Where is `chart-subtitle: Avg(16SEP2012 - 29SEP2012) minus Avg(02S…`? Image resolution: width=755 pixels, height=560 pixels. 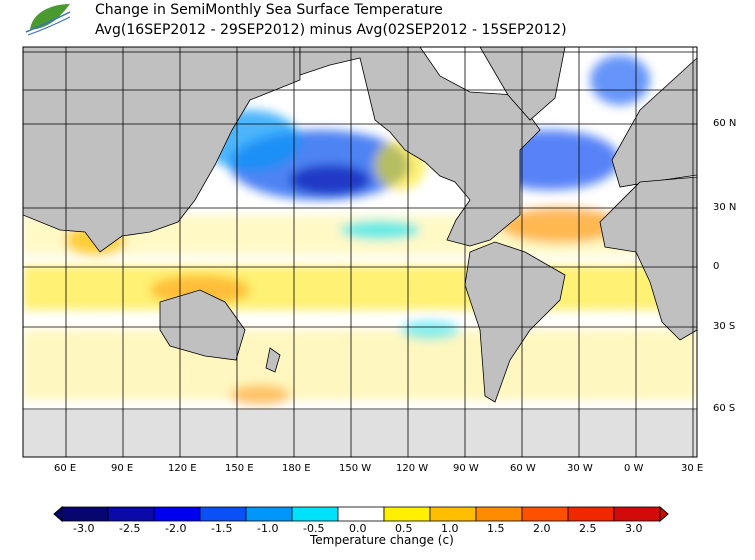
chart-subtitle: Avg(16SEP2012 - 29SEP2012) minus Avg(02S… is located at coordinates (331, 30).